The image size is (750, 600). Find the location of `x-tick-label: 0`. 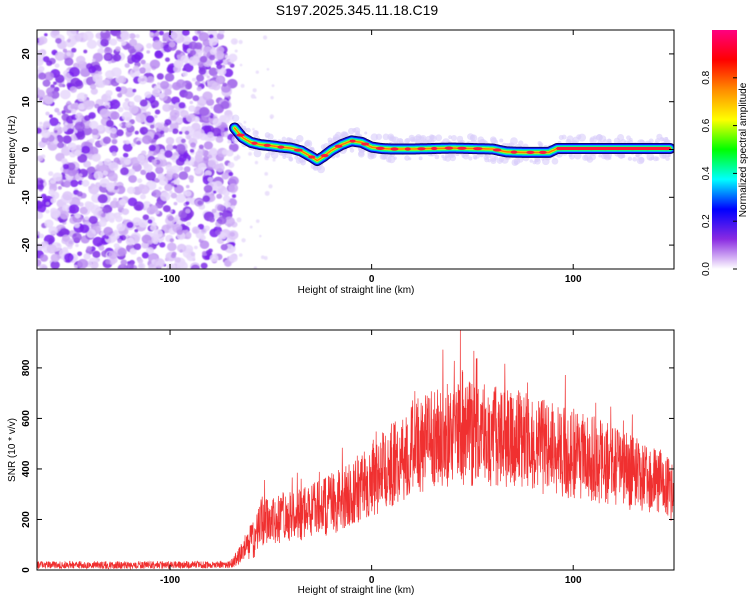

x-tick-label: 0 is located at coordinates (372, 279).